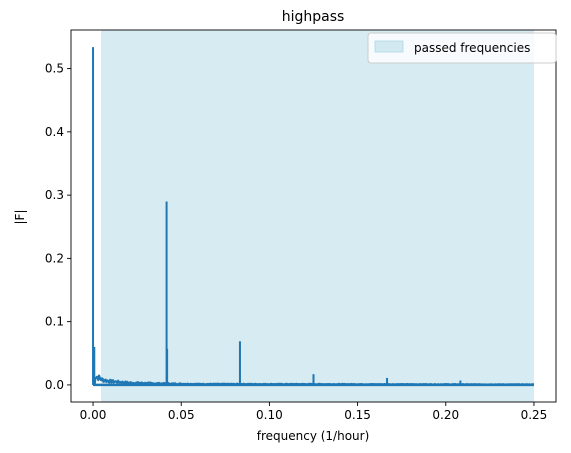  I want to click on y-tick-label: 0.3, so click(54, 195).